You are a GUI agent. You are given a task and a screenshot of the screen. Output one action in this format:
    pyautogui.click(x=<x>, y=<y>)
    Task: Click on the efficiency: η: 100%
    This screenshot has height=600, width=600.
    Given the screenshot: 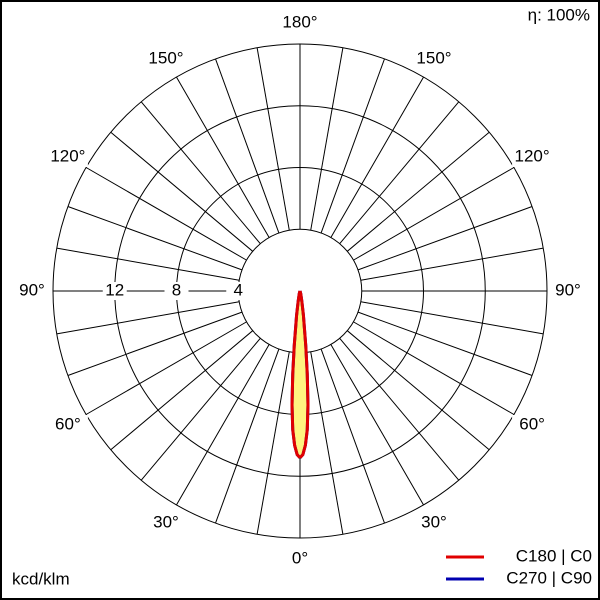 What is the action you would take?
    pyautogui.click(x=559, y=14)
    